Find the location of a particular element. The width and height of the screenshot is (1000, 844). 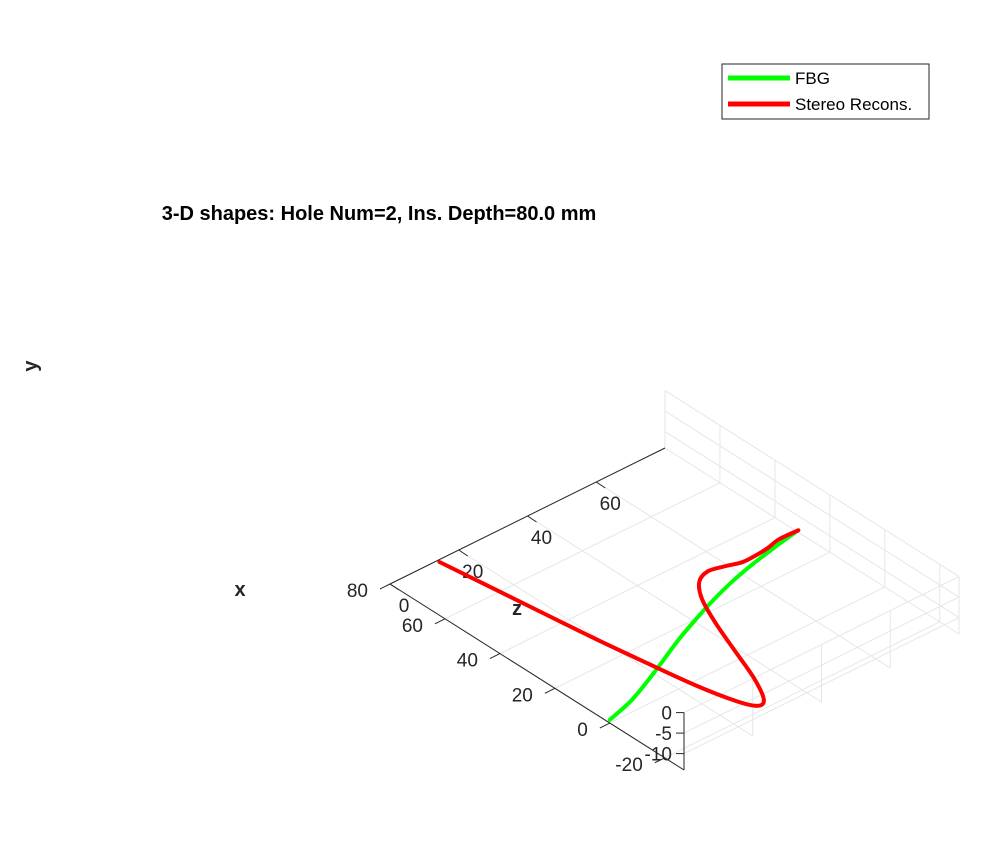

legend: FBG Stereo Recons. is located at coordinates (825, 91).